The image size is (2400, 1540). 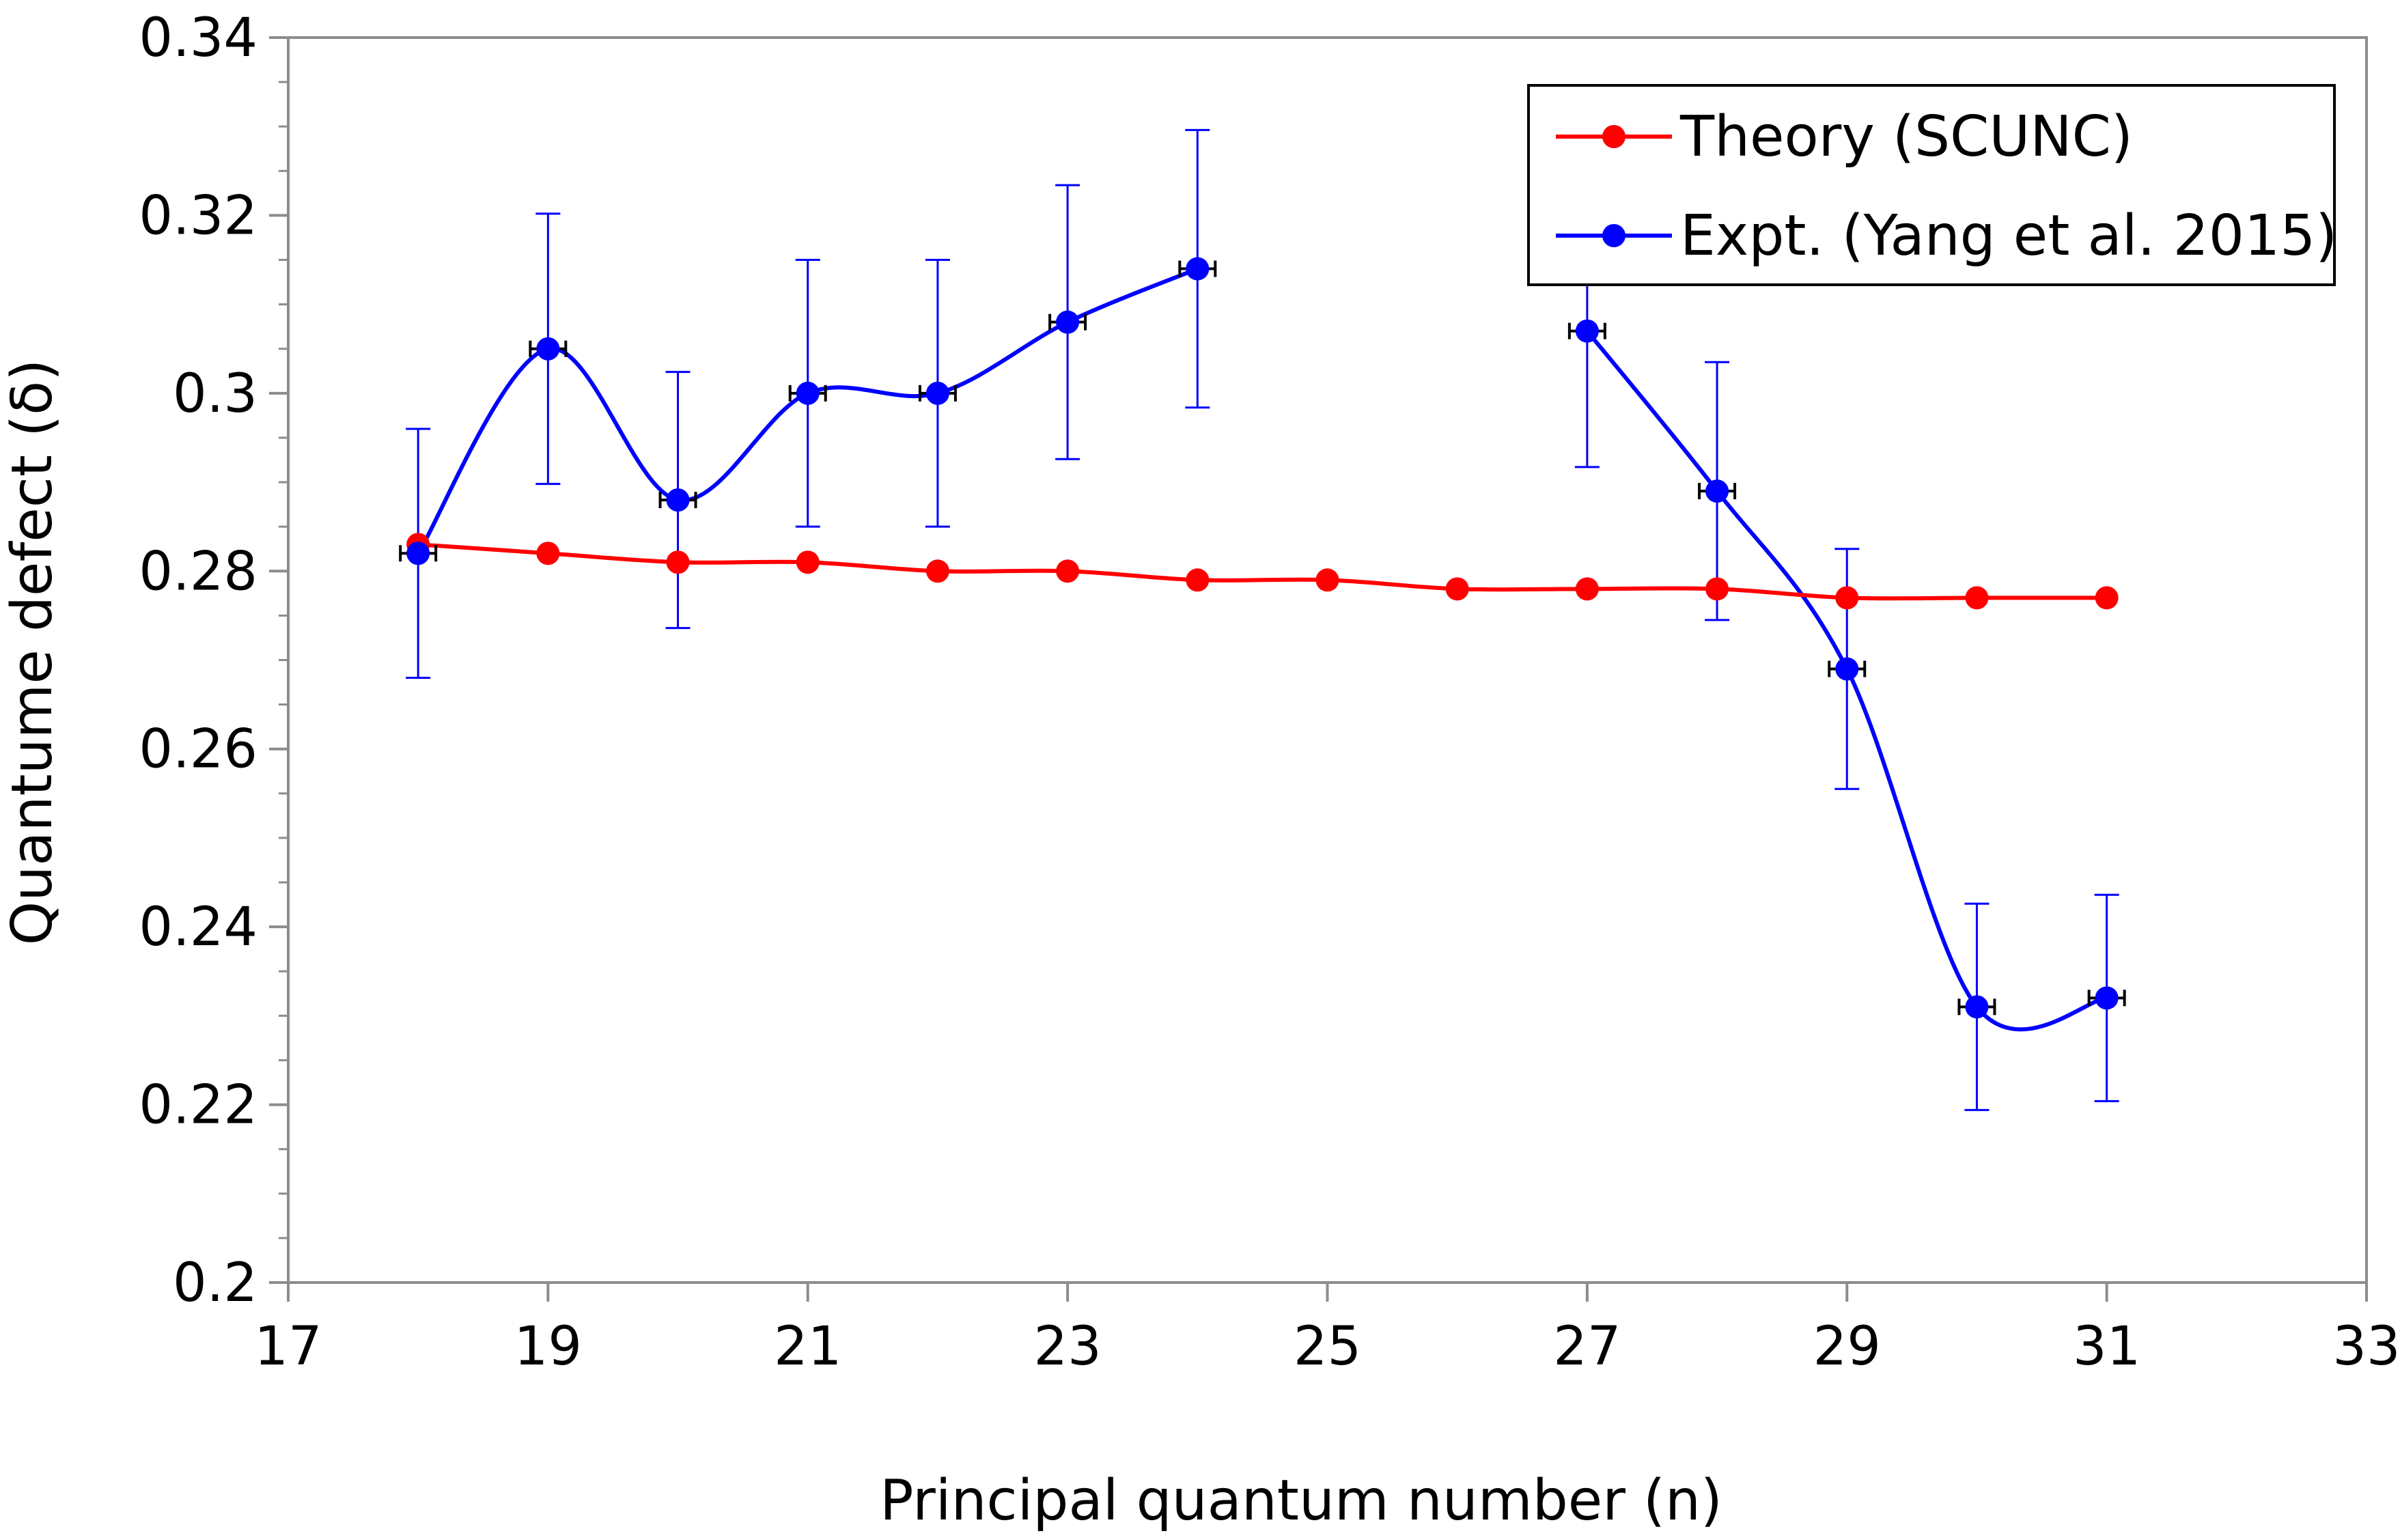 What do you see at coordinates (1067, 1346) in the screenshot?
I see `x-tick-label: 23` at bounding box center [1067, 1346].